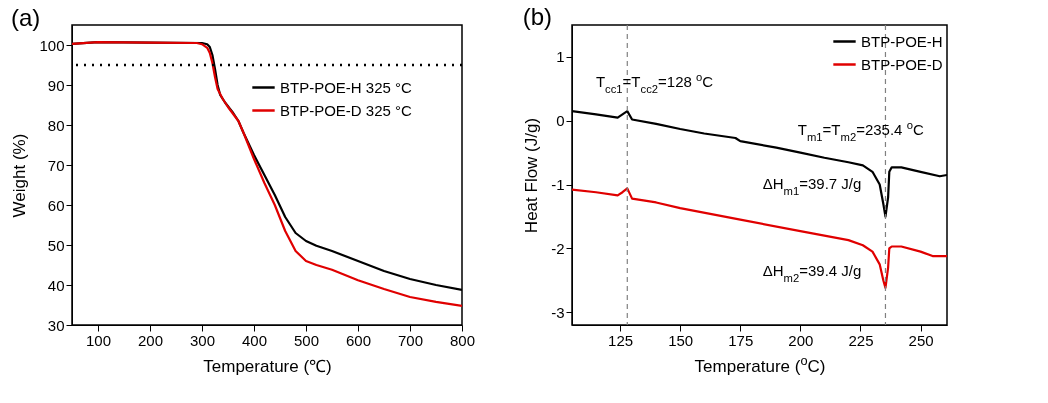  I want to click on y-axis-title: Weight (%), so click(20, 175).